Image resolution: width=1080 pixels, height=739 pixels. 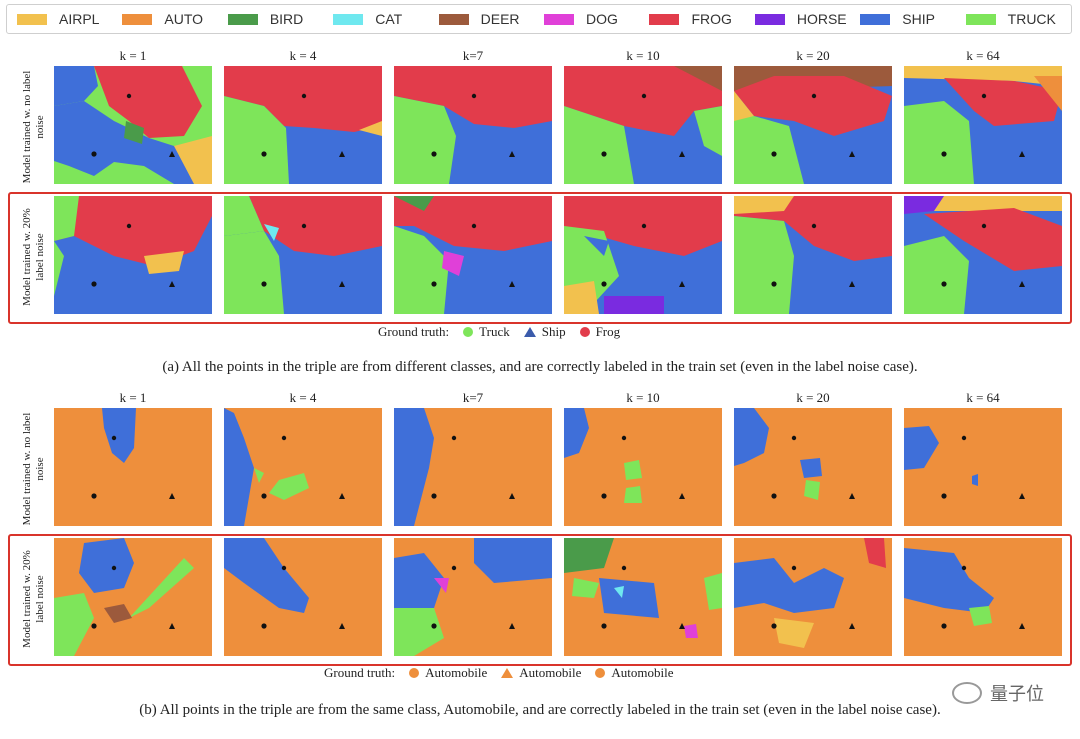 I want to click on legend-item-ship: SHIP, so click(x=912, y=19).